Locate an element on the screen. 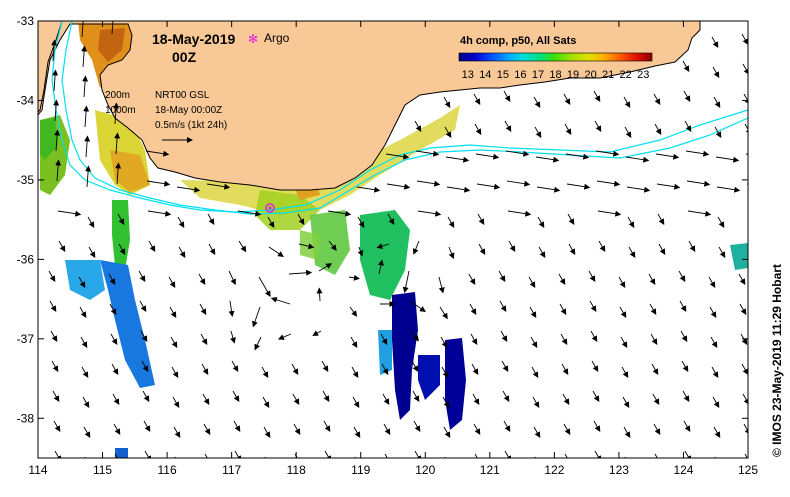 This screenshot has width=790, height=497. colorbar-tick-label: 20 is located at coordinates (590, 75).